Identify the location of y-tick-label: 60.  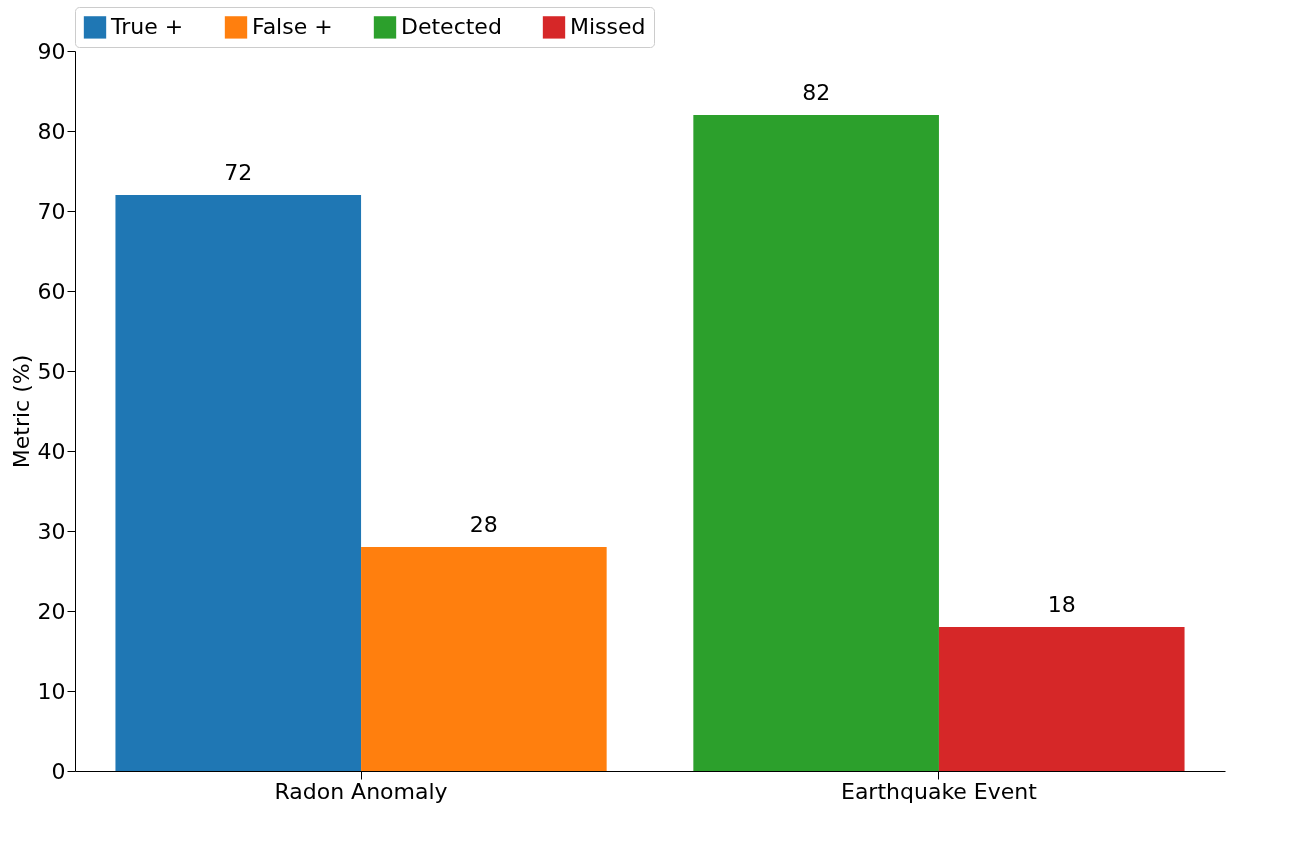
(51, 291).